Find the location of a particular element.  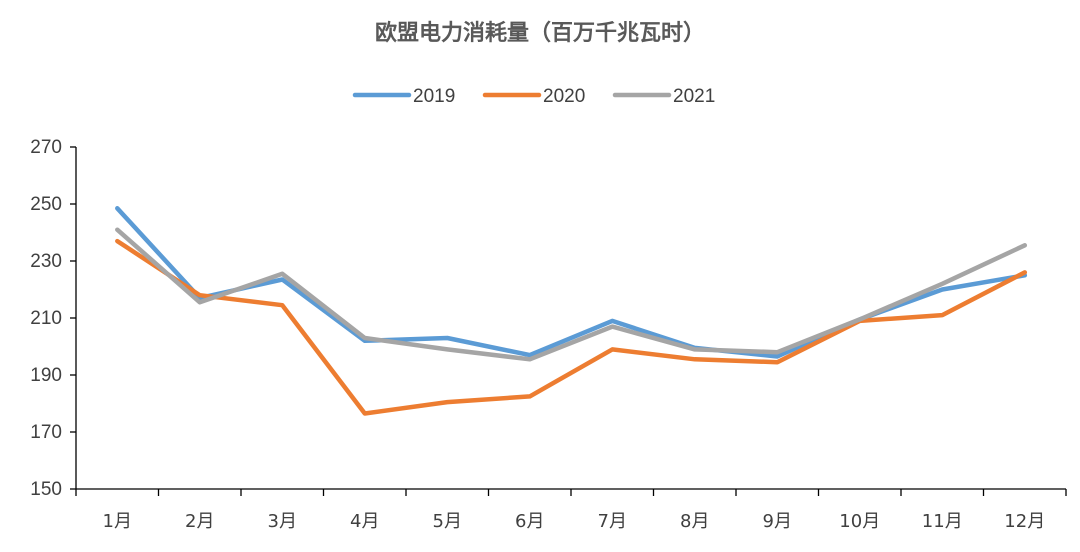

x-tick-label: 3月 is located at coordinates (282, 521).